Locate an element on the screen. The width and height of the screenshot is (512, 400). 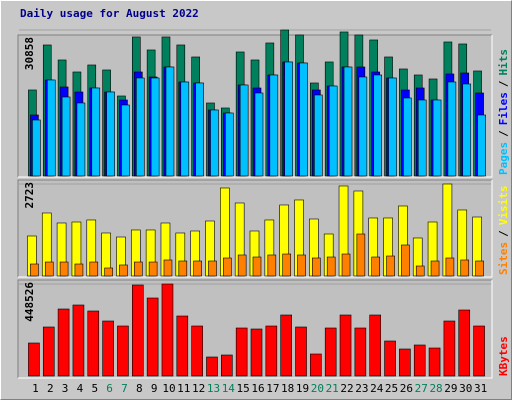
x-tick-label: 22 is located at coordinates (346, 388).